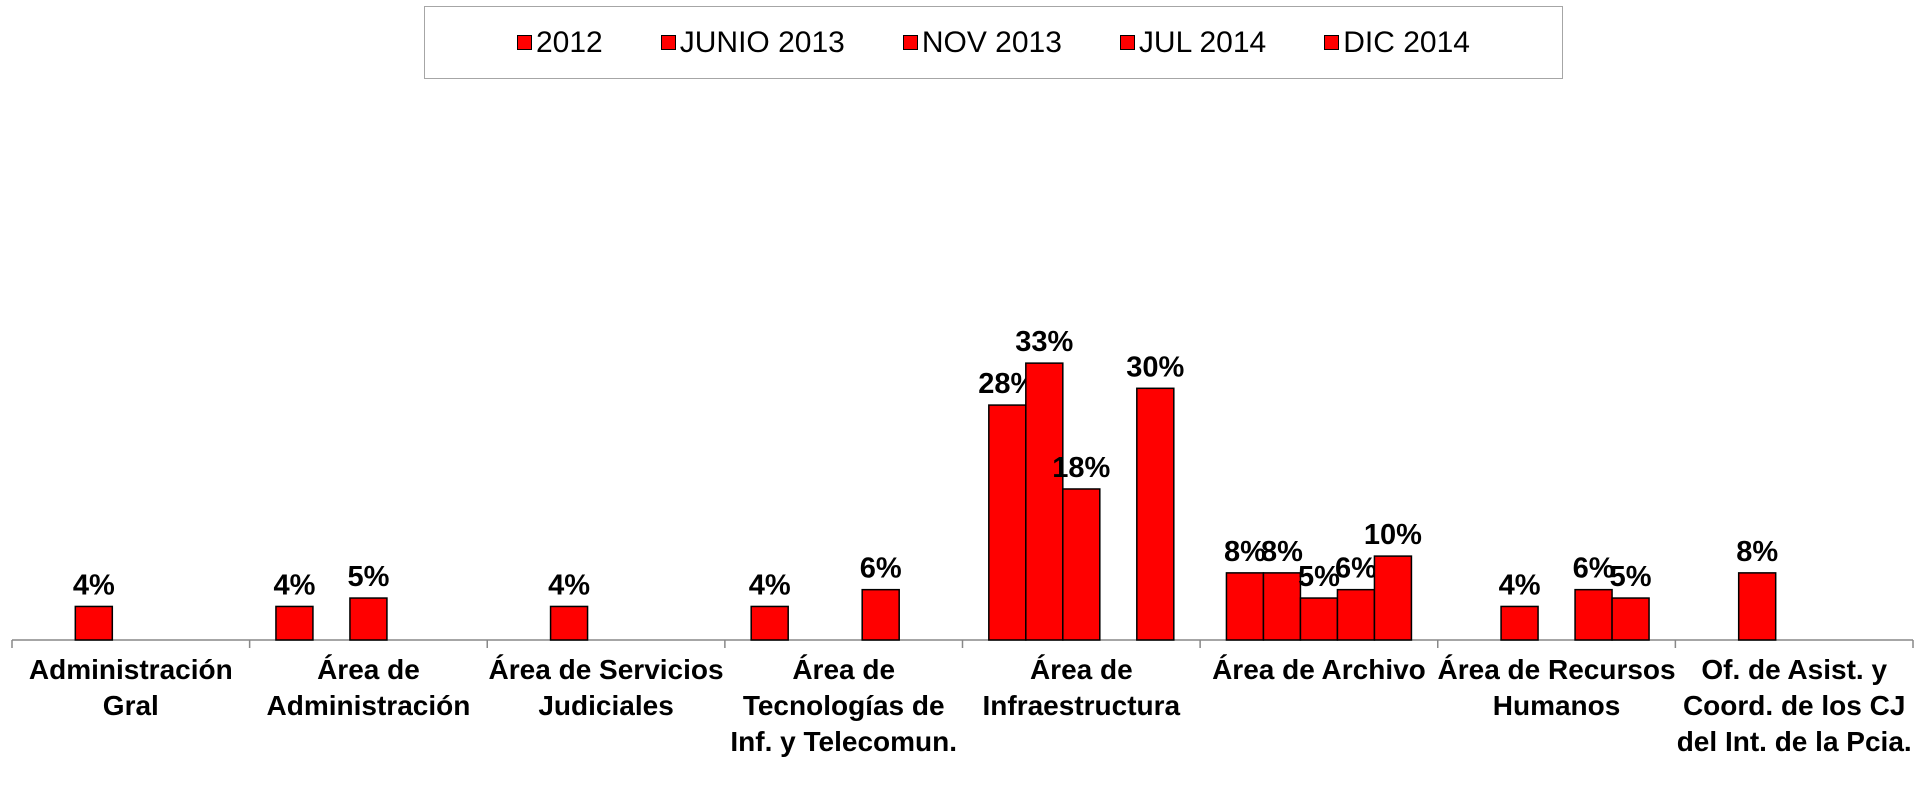 This screenshot has height=793, width=1925. Describe the element at coordinates (1081, 468) in the screenshot. I see `data-label: 18%` at that location.